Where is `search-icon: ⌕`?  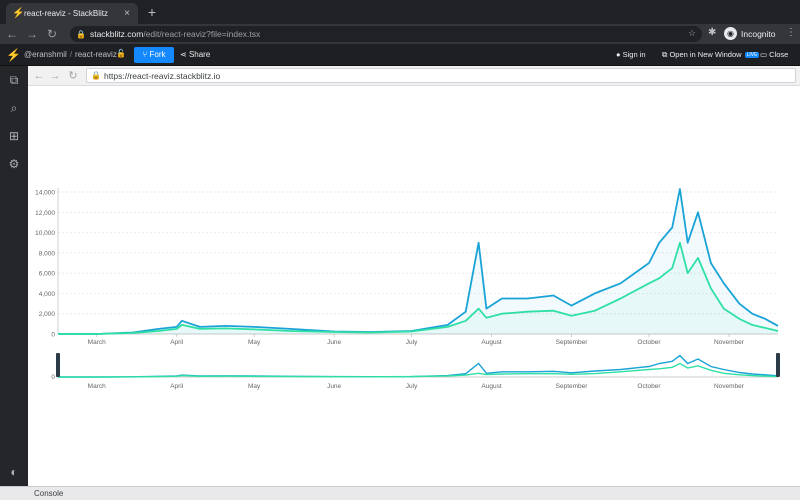
search-icon: ⌕ is located at coordinates (14, 108).